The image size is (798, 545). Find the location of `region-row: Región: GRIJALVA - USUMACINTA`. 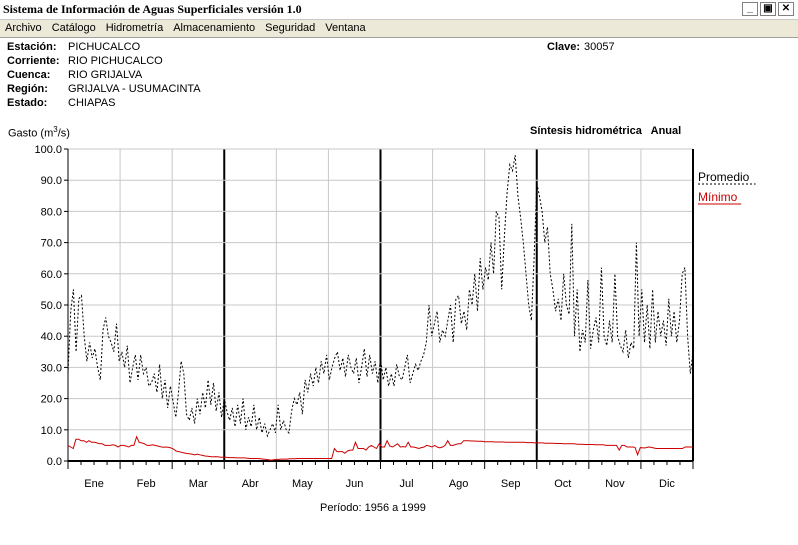

region-row: Región: GRIJALVA - USUMACINTA is located at coordinates (104, 89).